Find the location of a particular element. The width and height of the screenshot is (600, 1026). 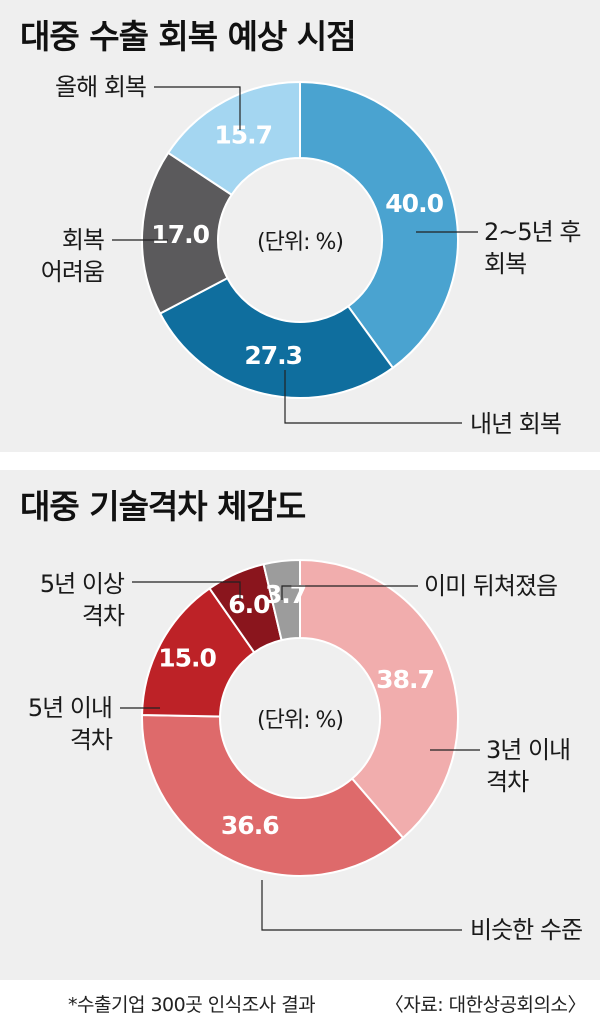

category-label: 이미 뒤쳐졌음 is located at coordinates (490, 586).